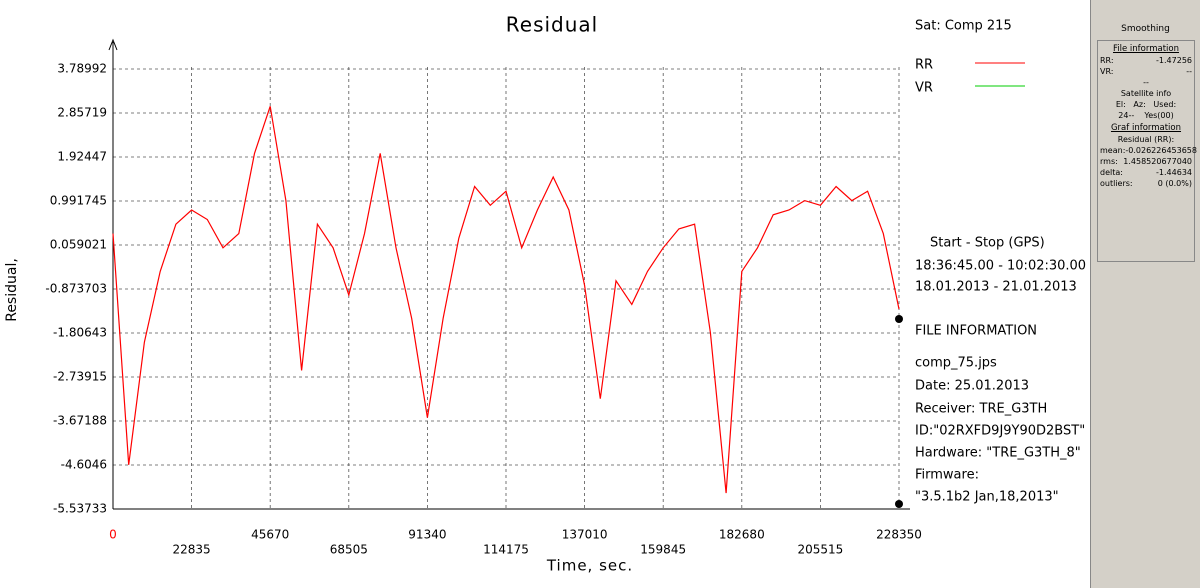 The height and width of the screenshot is (588, 1200). I want to click on x-tick-label: 205515, so click(820, 550).